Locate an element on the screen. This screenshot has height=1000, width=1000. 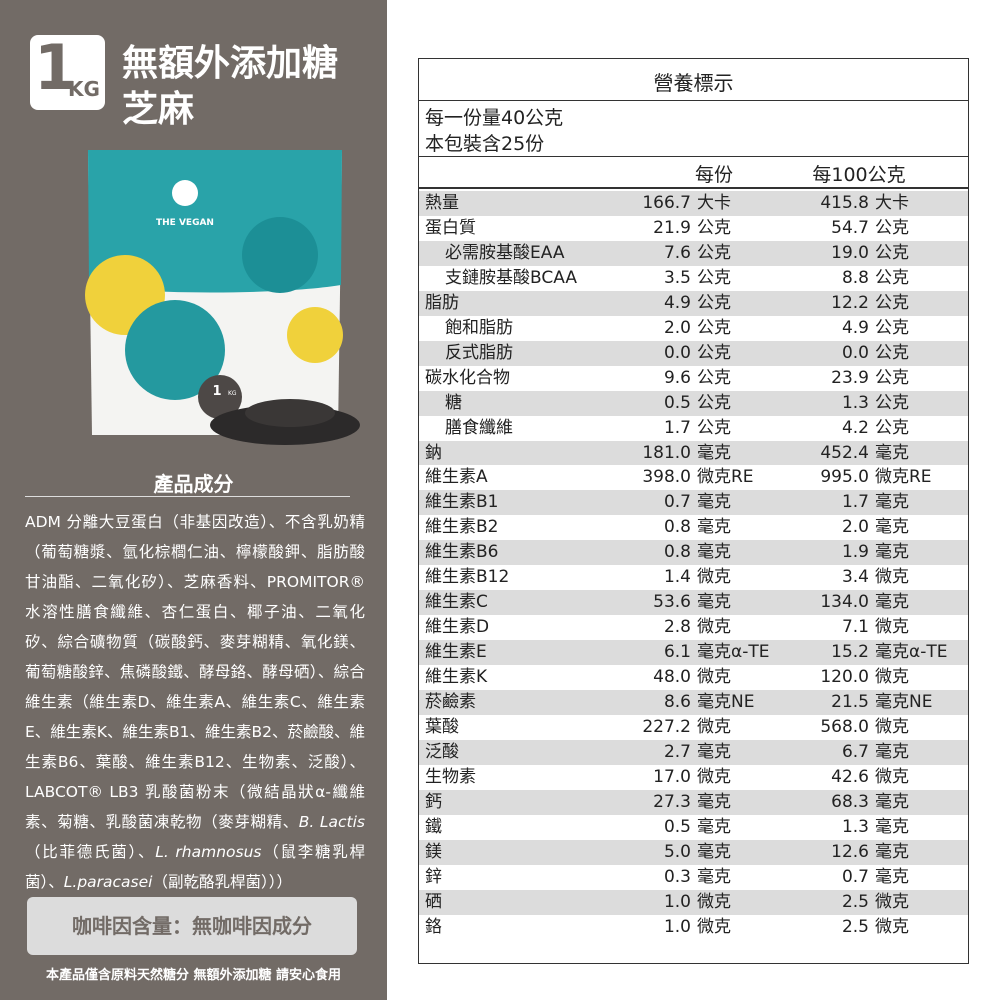
per-100g: 1.3 is located at coordinates (855, 826).